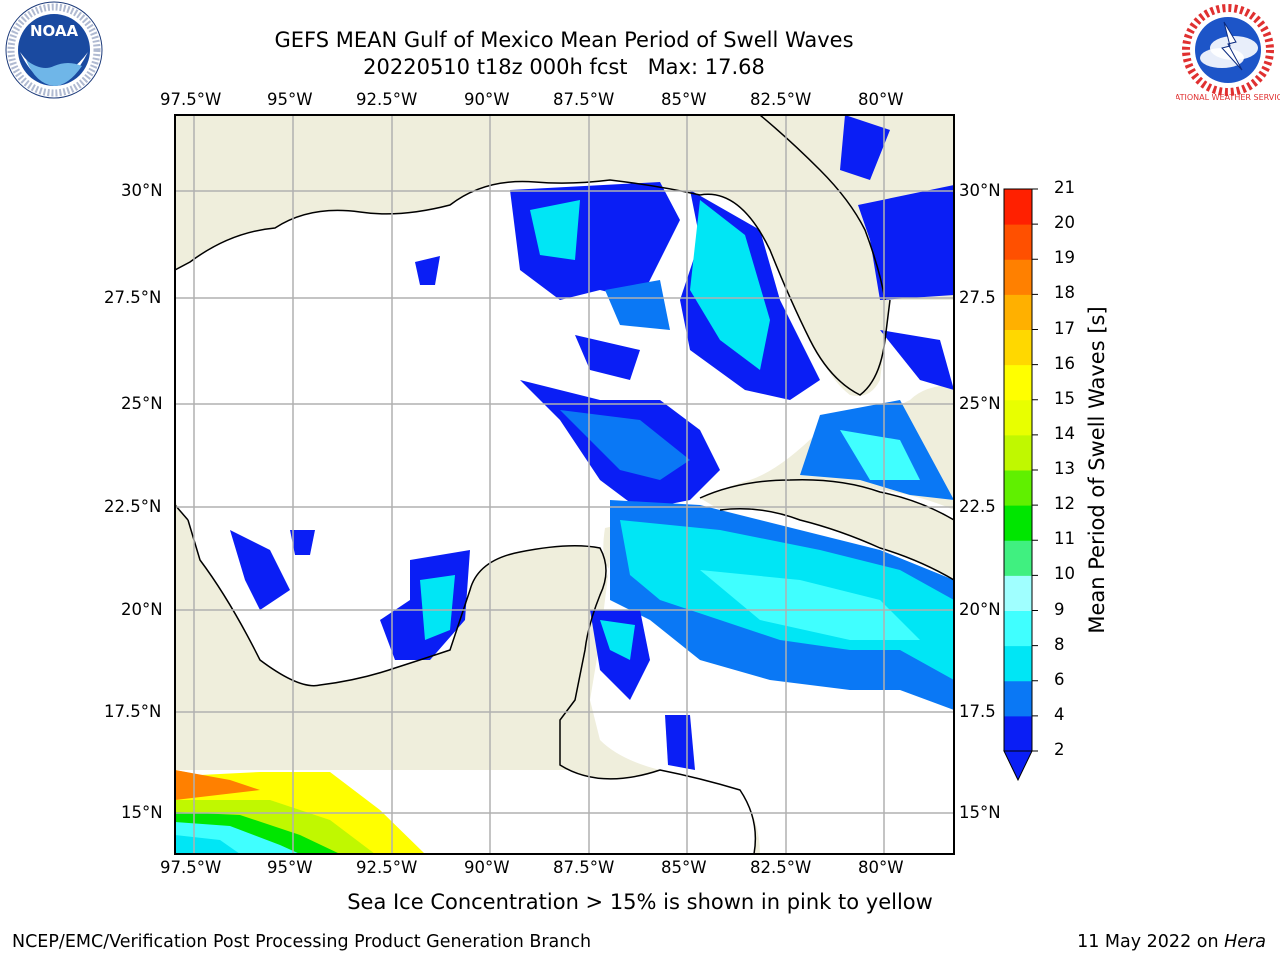 The image size is (1280, 960). I want to click on mexico-land, so click(390, 637).